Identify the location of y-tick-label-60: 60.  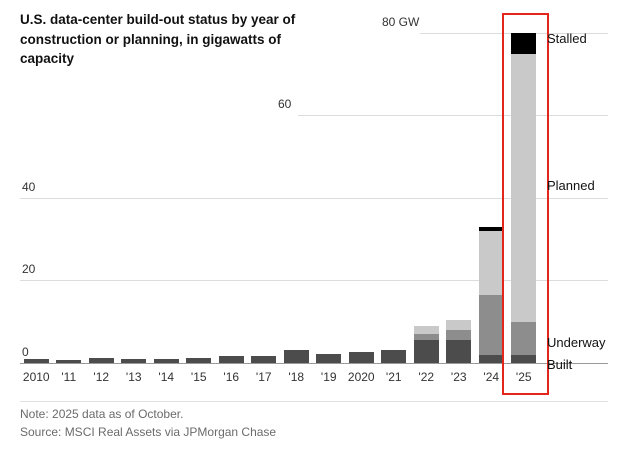
(285, 104).